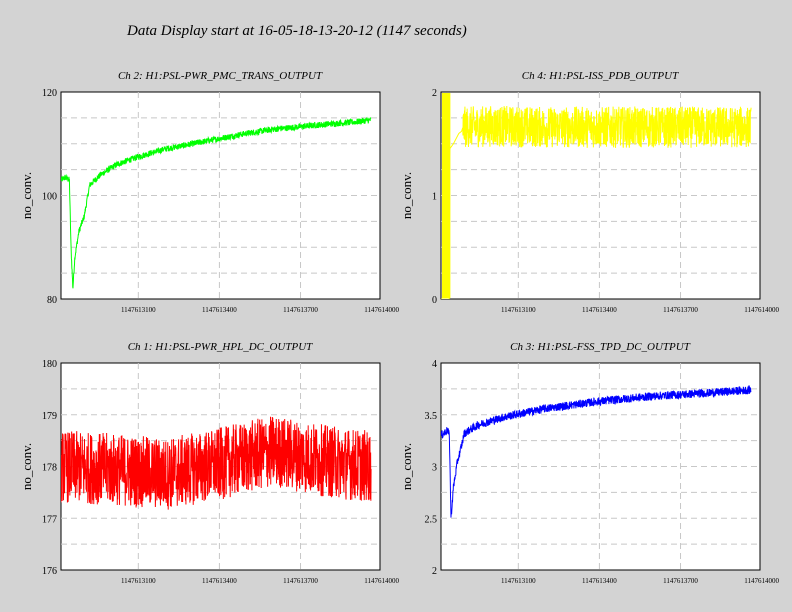 This screenshot has height=612, width=792. I want to click on ch4-xtick-label: 1147614000, so click(761, 310).